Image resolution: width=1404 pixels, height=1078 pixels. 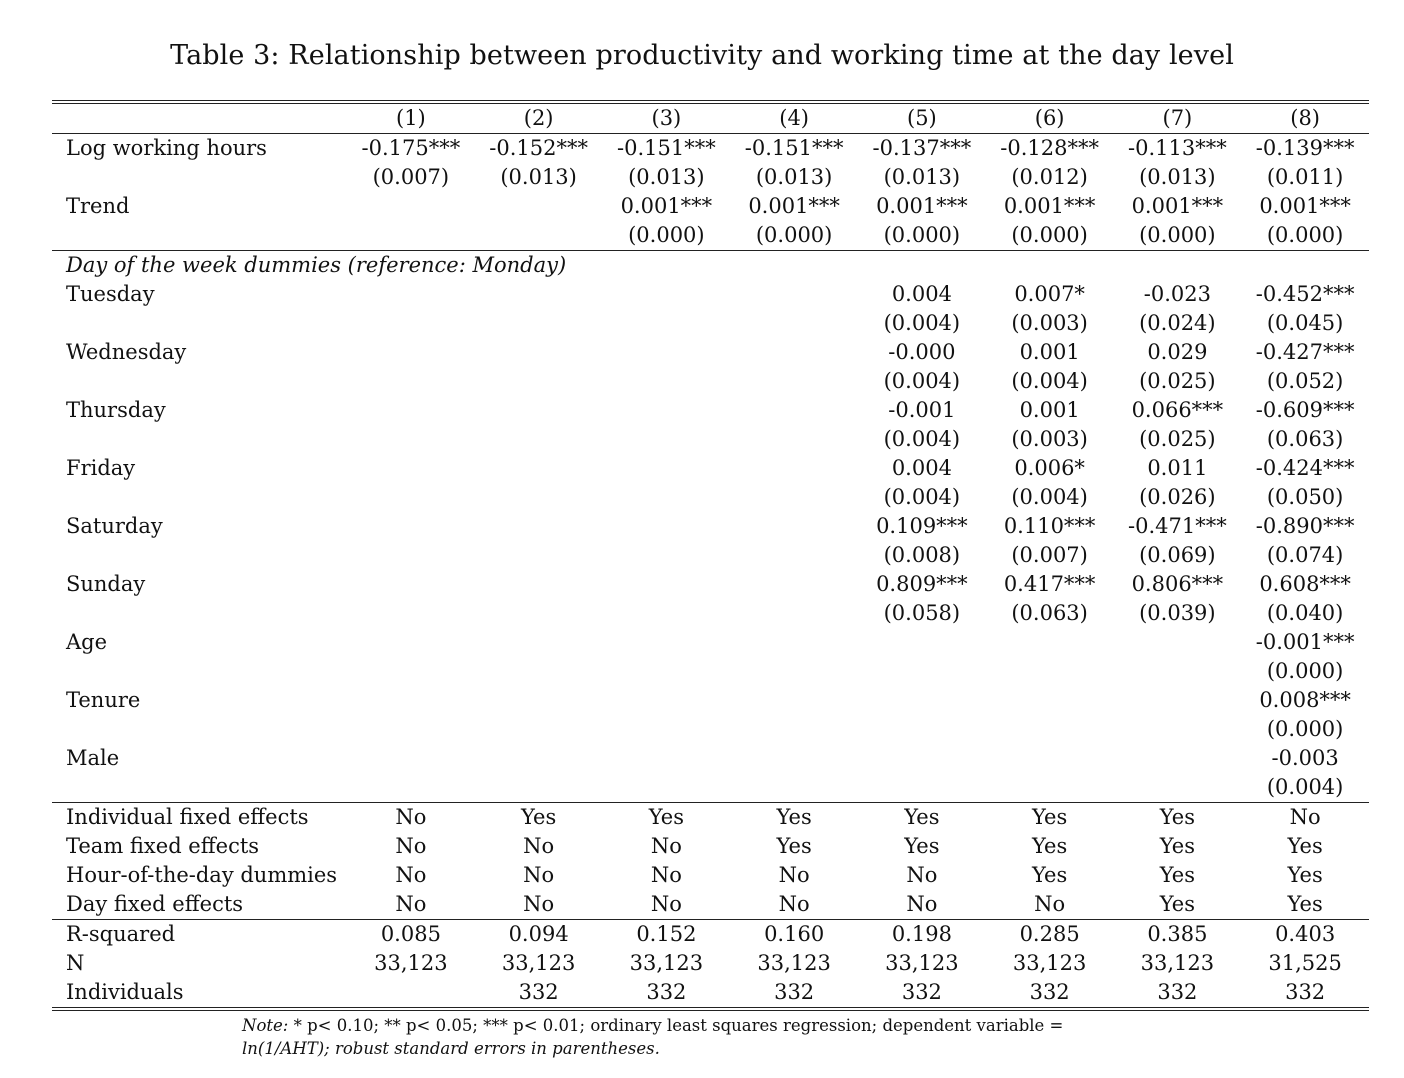 I want to click on cell-value: 0.001***, so click(x=666, y=206).